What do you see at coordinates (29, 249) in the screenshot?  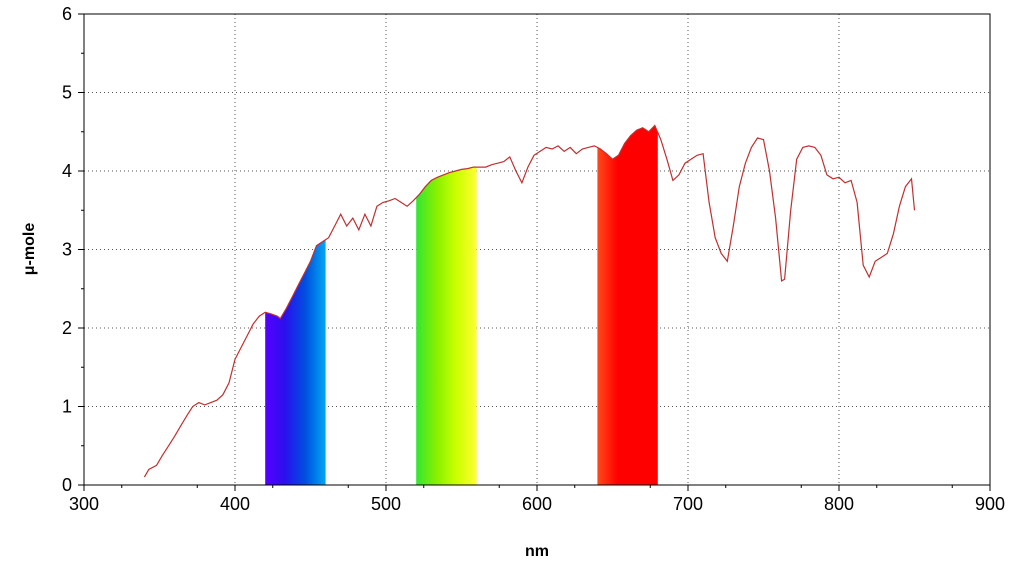 I see `y-axis-title: μ-mole` at bounding box center [29, 249].